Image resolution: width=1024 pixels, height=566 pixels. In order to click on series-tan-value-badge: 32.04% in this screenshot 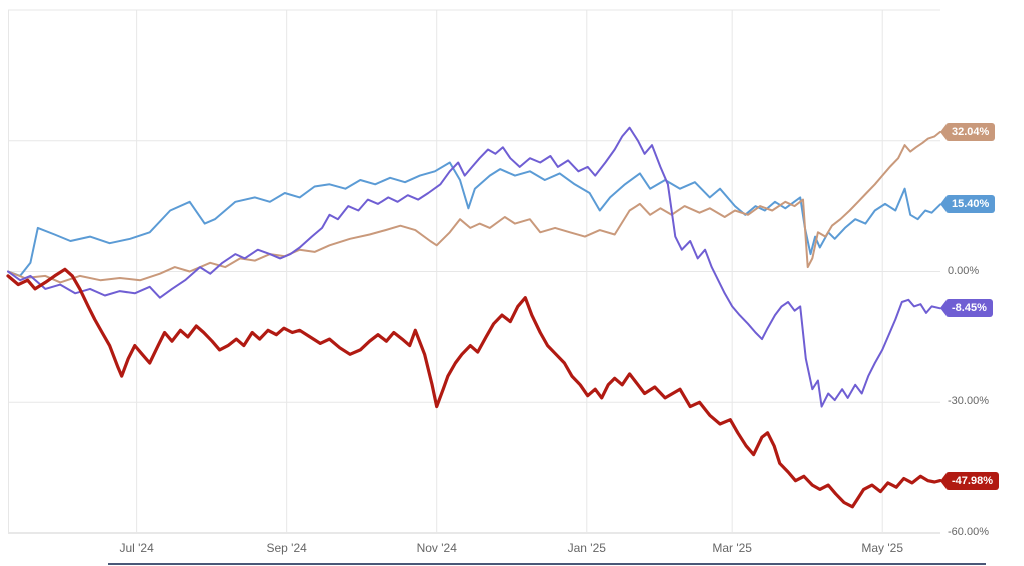, I will do `click(968, 131)`.